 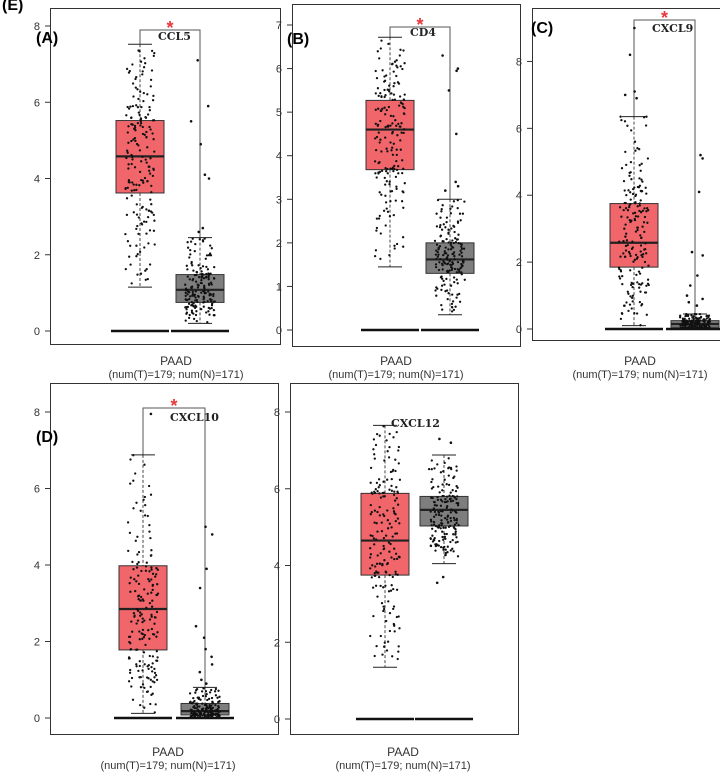 What do you see at coordinates (403, 766) in the screenshot?
I see `sample-size-note: (num(T)=179; num(N)=171)` at bounding box center [403, 766].